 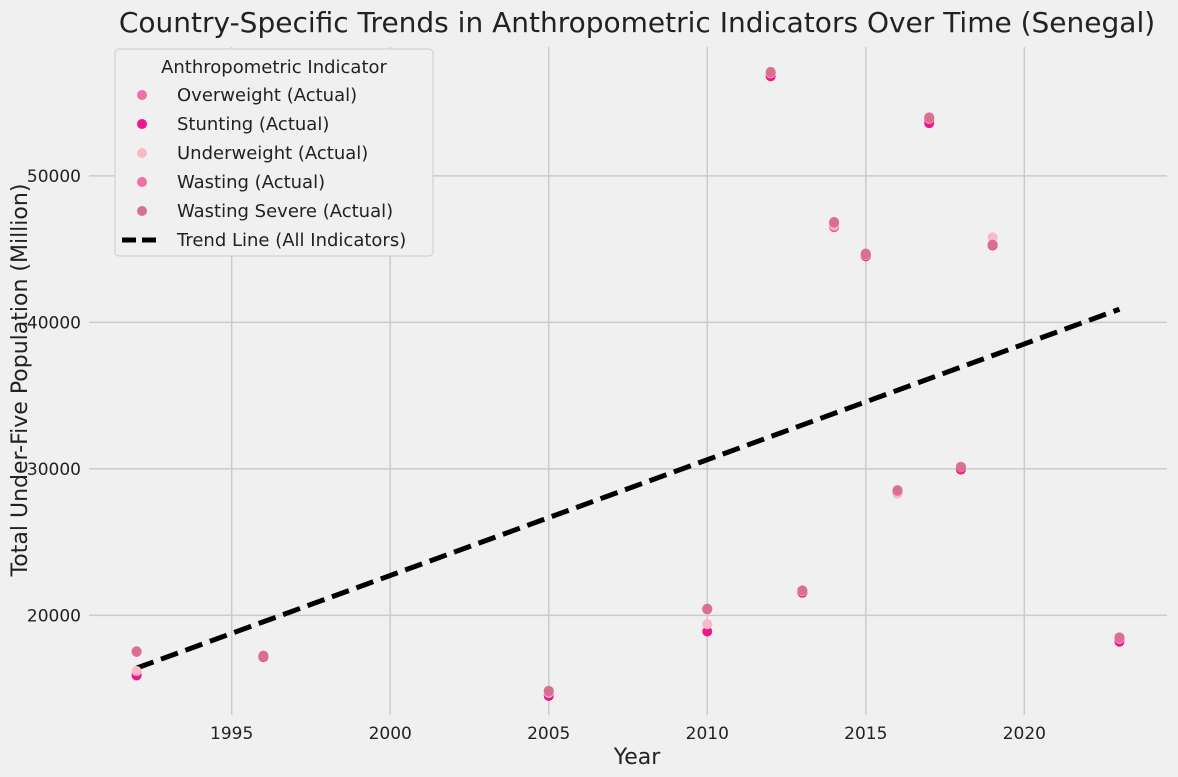 I want to click on legend-box, so click(x=274, y=152).